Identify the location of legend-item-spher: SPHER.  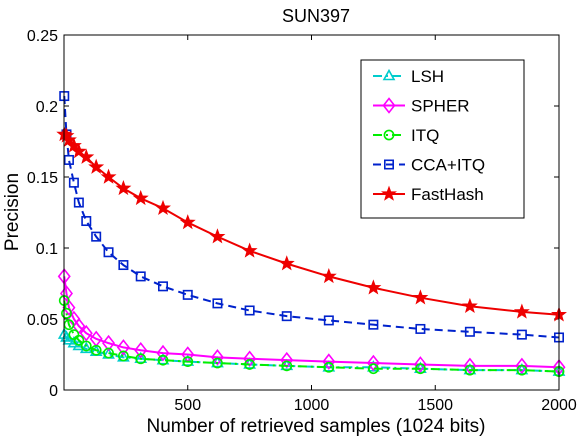
(421, 106).